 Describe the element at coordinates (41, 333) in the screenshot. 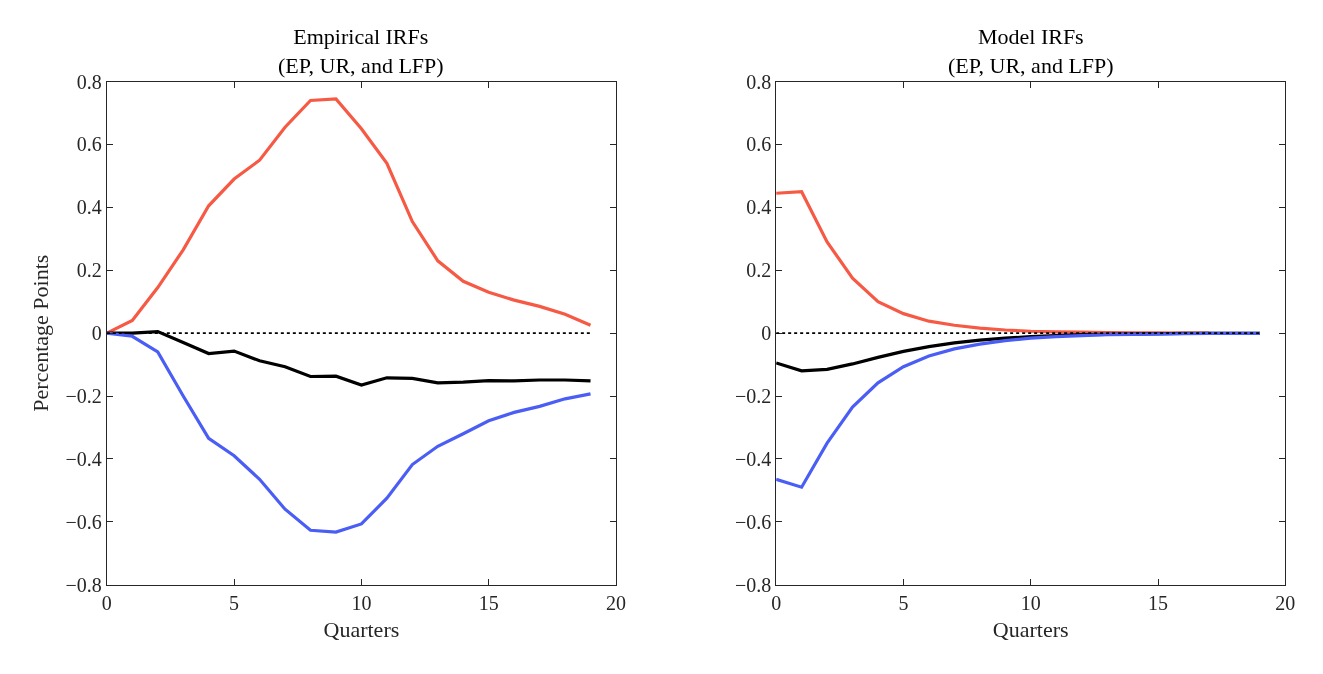

I see `y-axis-title: Percentage Points` at that location.